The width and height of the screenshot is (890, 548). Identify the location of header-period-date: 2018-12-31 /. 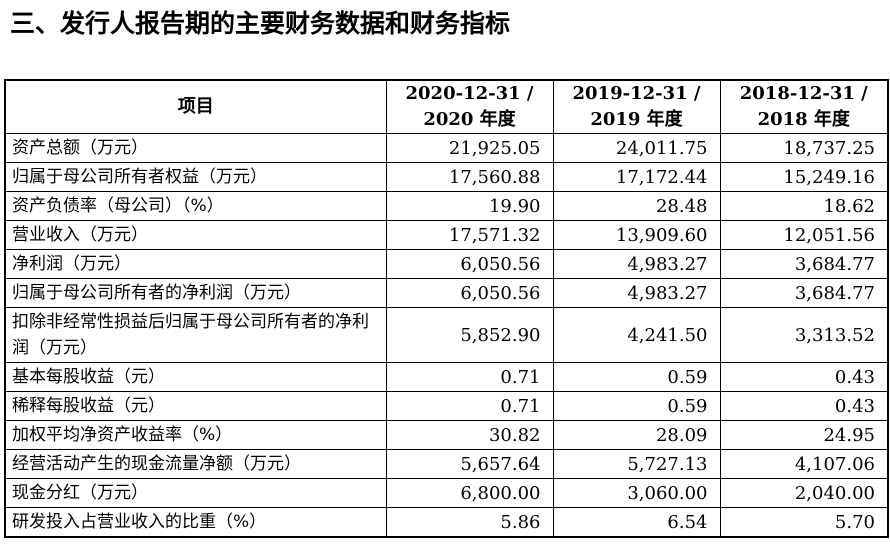
(803, 93).